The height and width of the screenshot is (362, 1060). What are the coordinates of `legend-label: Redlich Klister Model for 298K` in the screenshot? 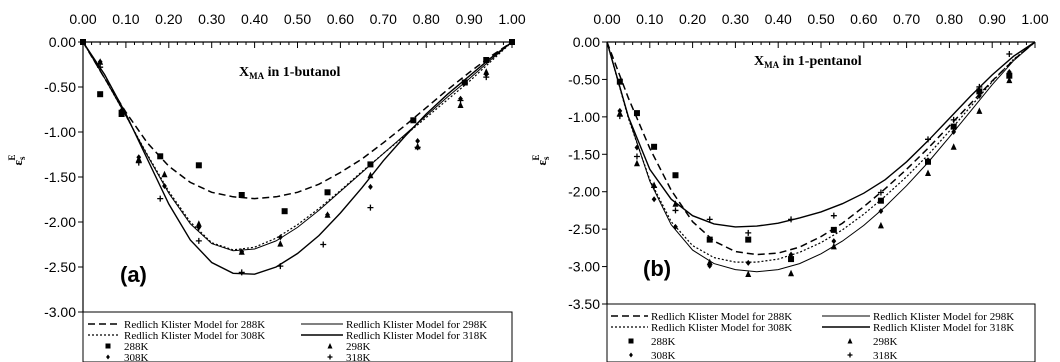 It's located at (943, 317).